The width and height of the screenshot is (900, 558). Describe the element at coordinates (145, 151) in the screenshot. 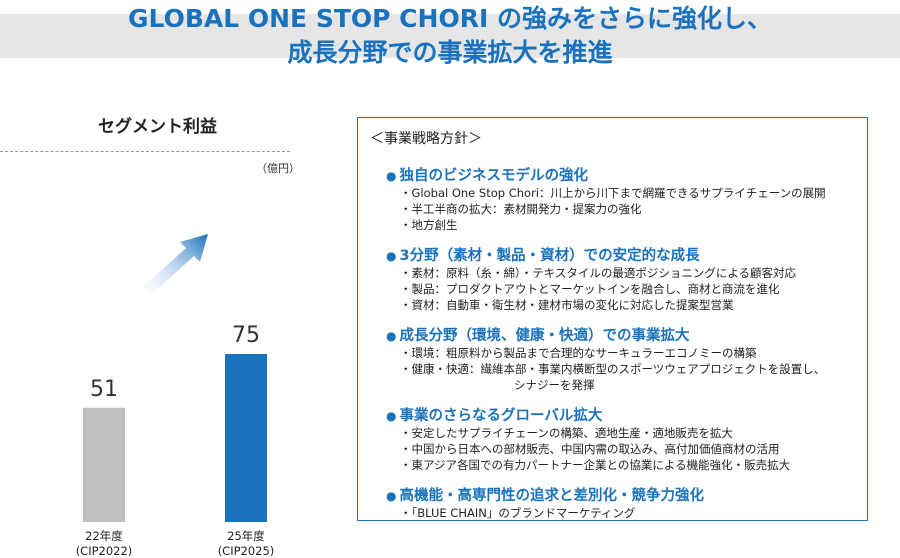

I see `chart-divider` at that location.